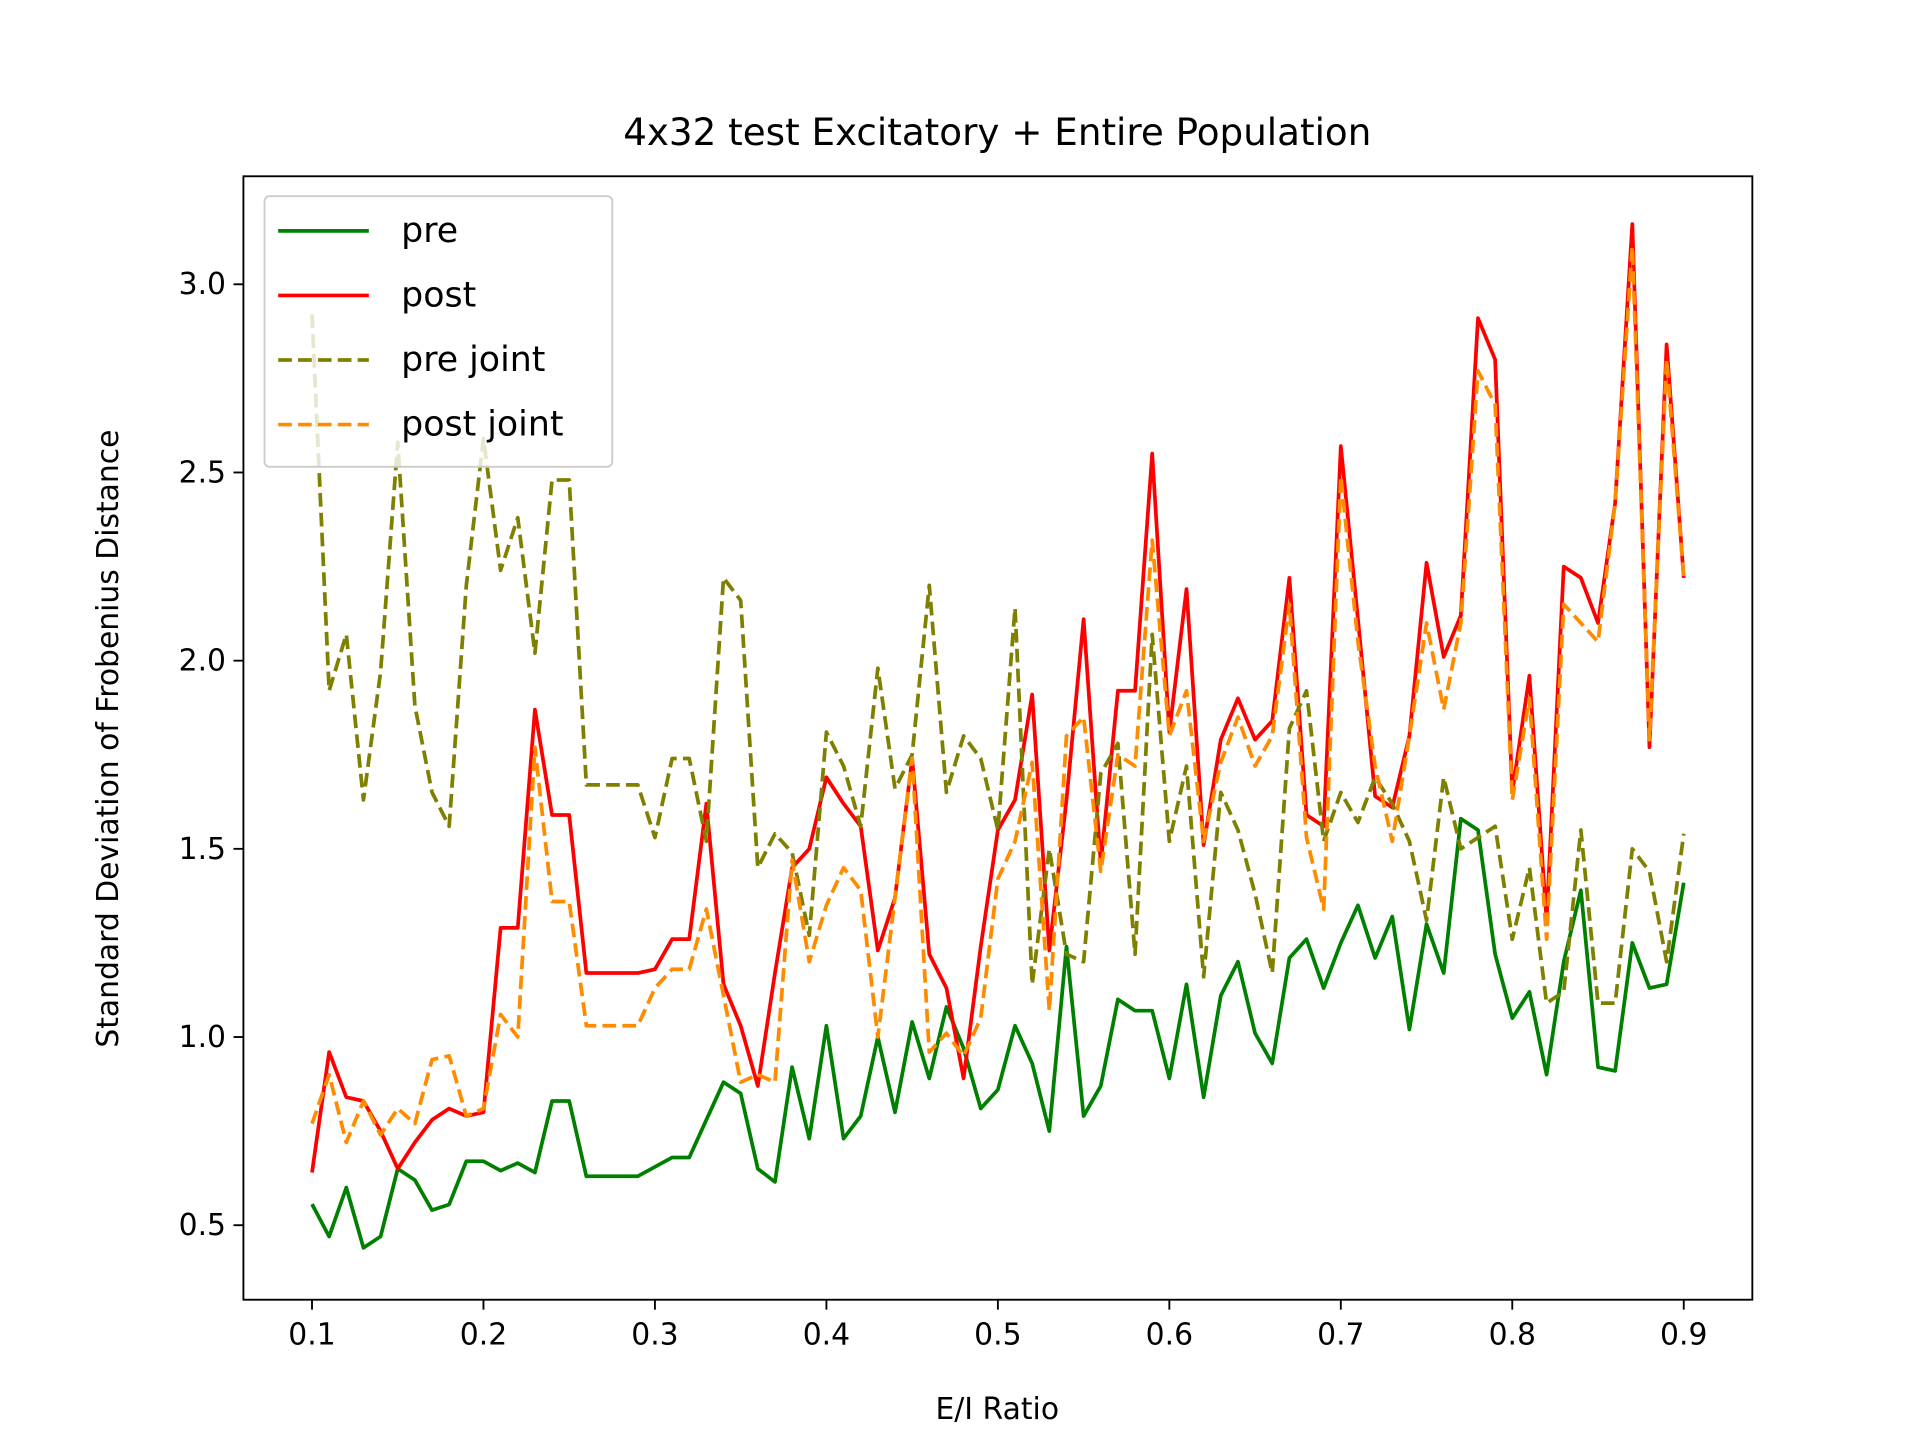 This screenshot has width=1920, height=1440. What do you see at coordinates (202, 284) in the screenshot?
I see `y-tick-label: 3.0` at bounding box center [202, 284].